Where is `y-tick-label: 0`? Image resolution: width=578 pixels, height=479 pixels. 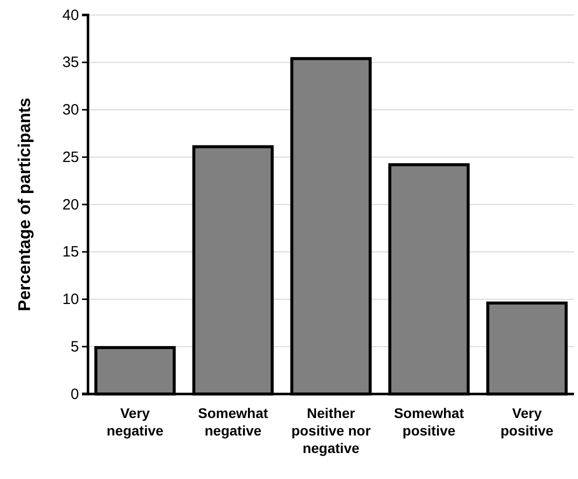 y-tick-label: 0 is located at coordinates (74, 394).